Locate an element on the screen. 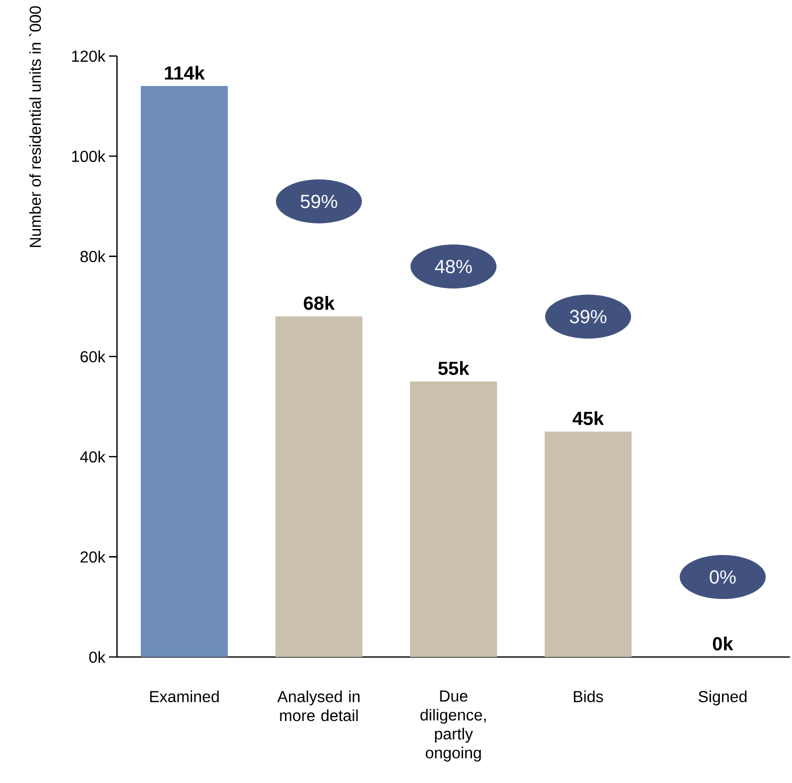 This screenshot has height=783, width=792. y-tick-label: 120k is located at coordinates (89, 56).